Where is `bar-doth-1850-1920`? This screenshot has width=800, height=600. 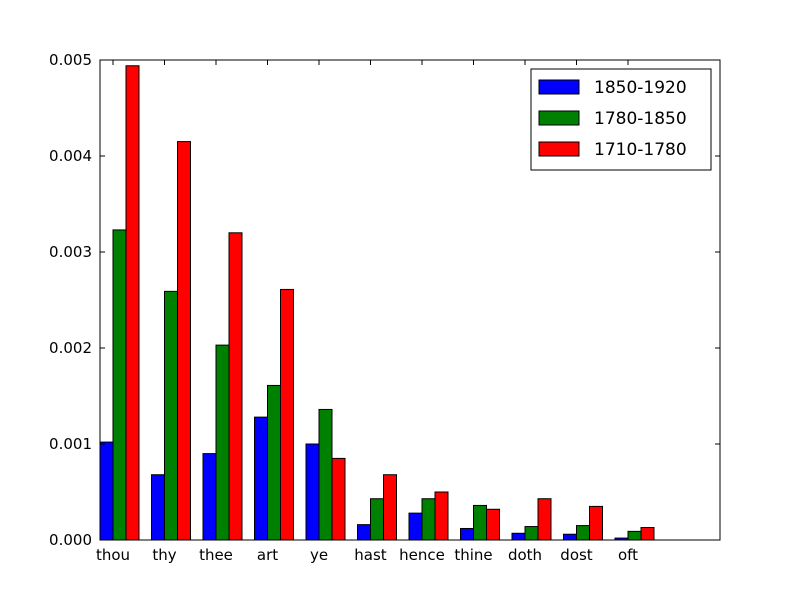
bar-doth-1850-1920 is located at coordinates (518, 536).